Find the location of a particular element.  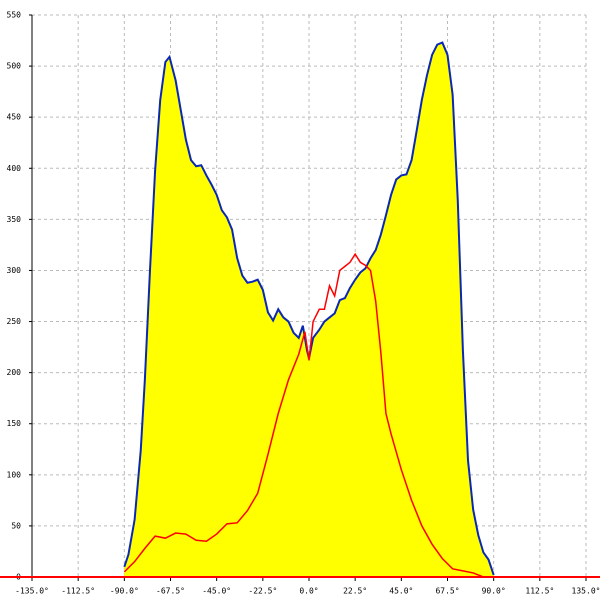

y-tick-label: 250 is located at coordinates (14, 321).